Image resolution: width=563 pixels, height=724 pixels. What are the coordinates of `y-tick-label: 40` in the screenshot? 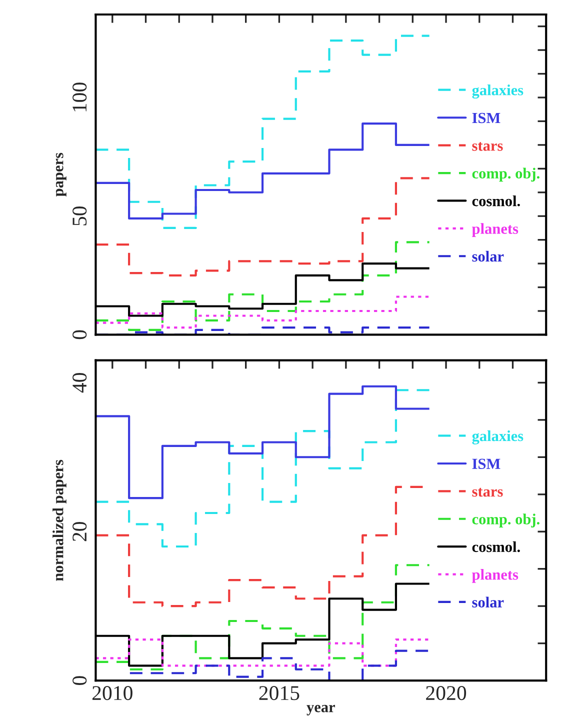 It's located at (79, 383).